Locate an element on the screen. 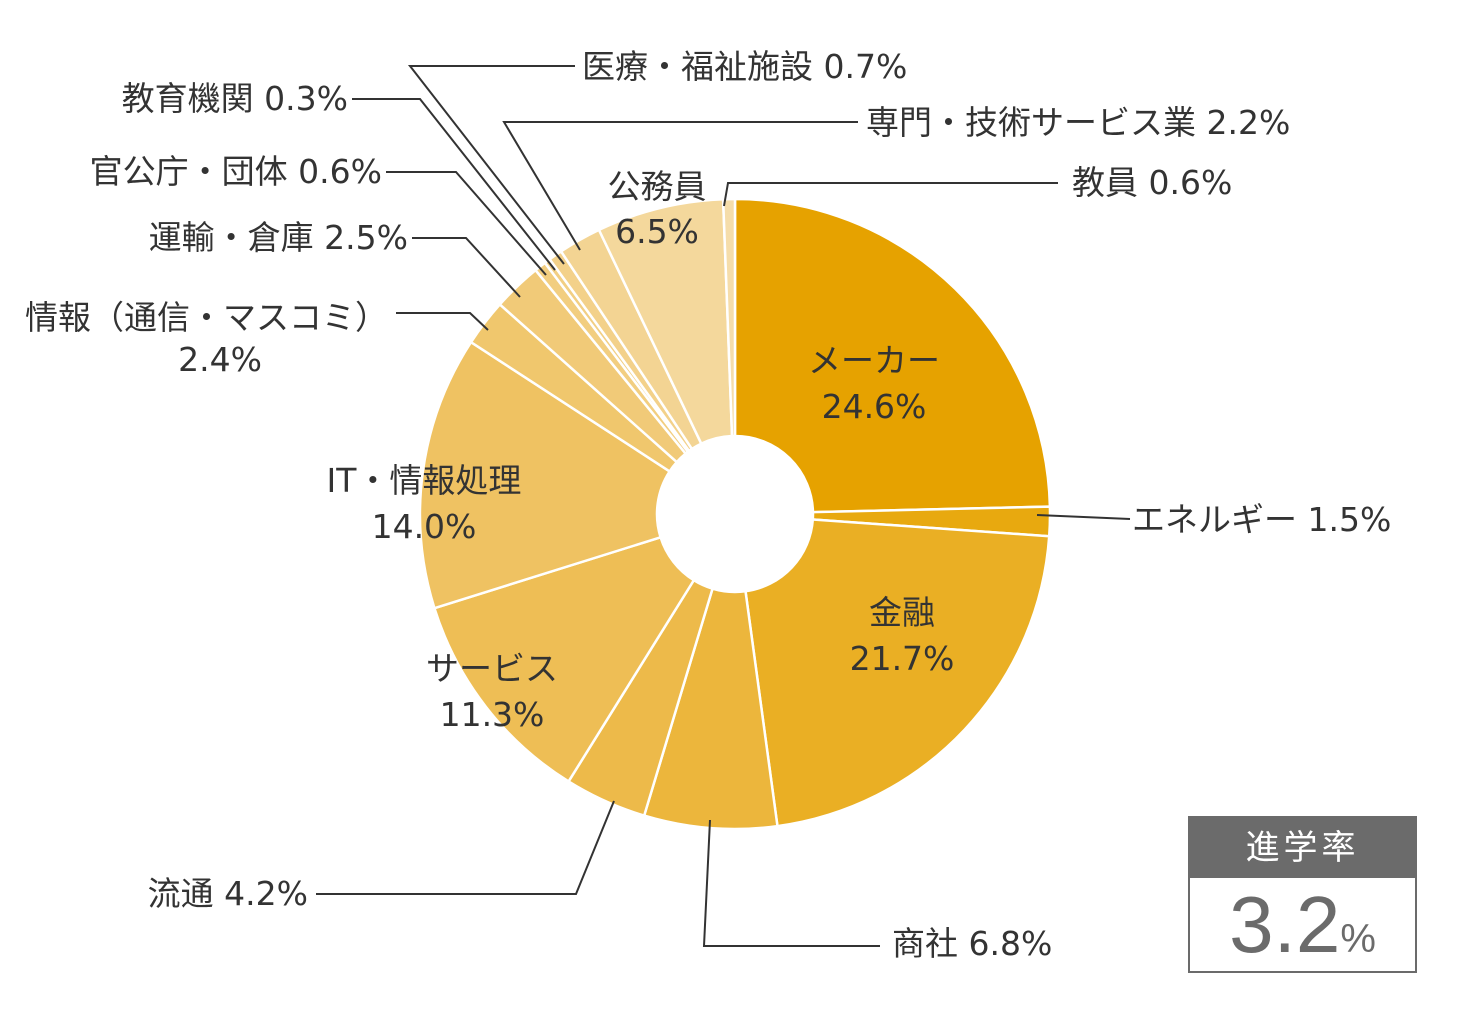  leader-pro is located at coordinates (680, 186).